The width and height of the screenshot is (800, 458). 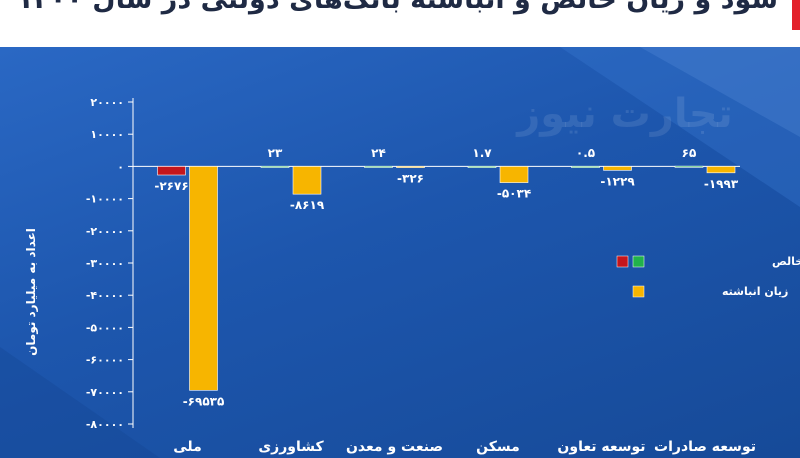 I want to click on y-tick-label: -۱۰۰۰۰, so click(x=105, y=199).